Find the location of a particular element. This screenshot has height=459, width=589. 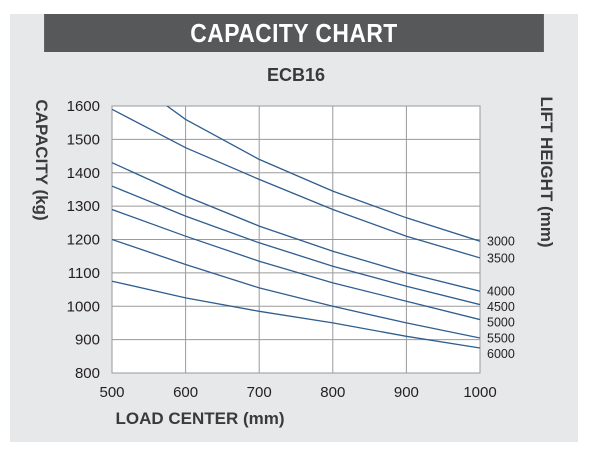

y-tick-label: 1400 is located at coordinates (83, 173).